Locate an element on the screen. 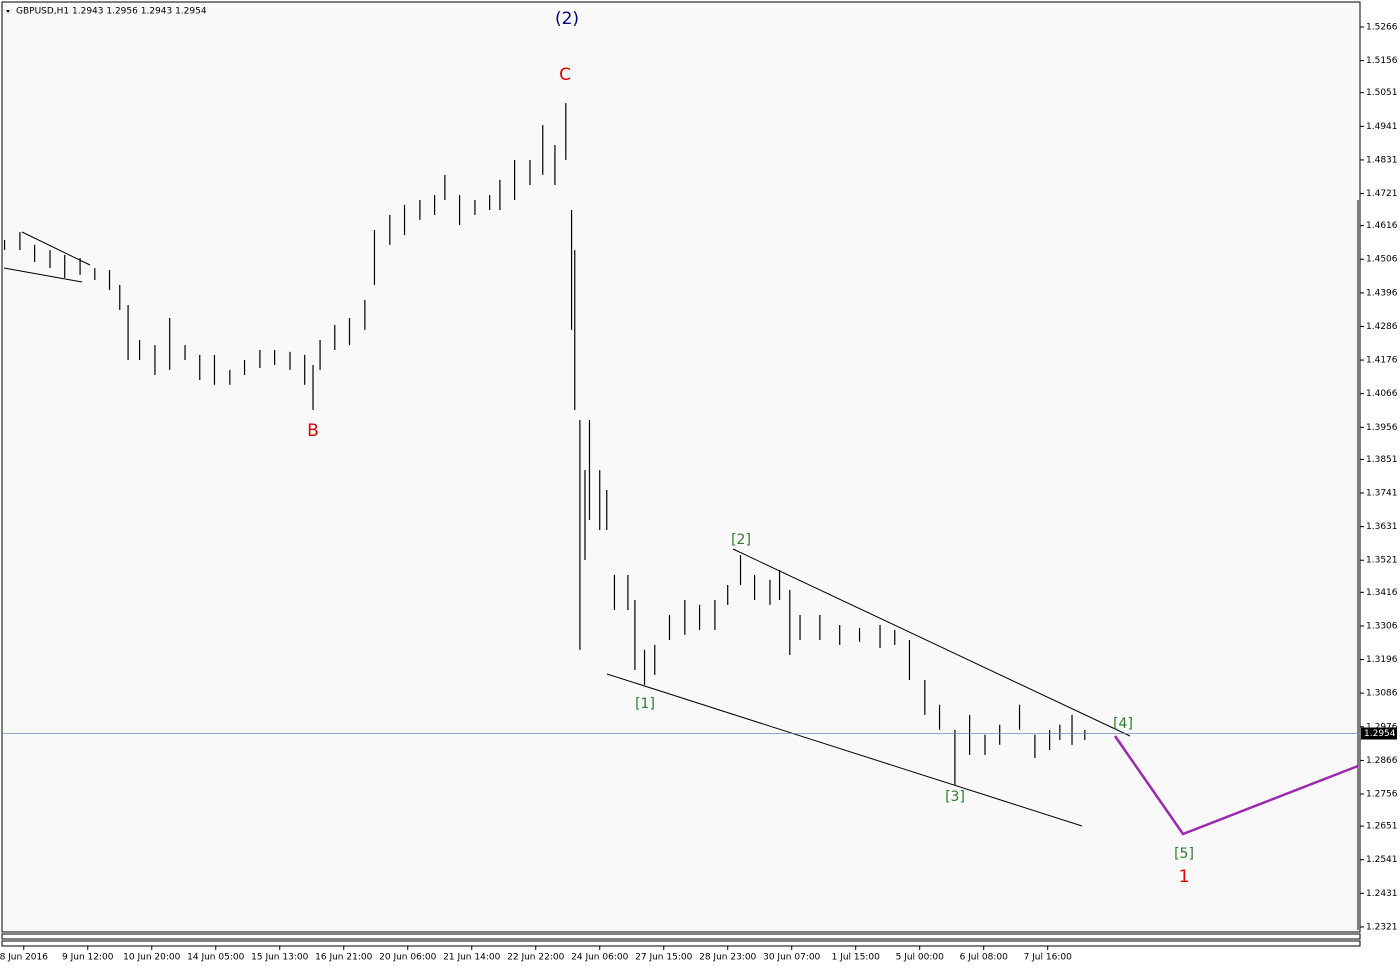  x-tick-label: 24 Jun 06:00 is located at coordinates (599, 958).